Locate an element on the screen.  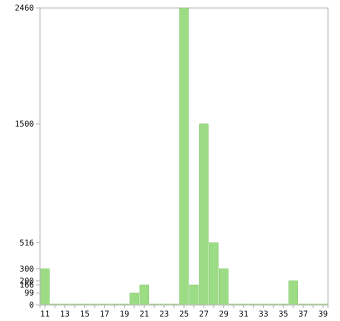
x-tick-label: 39 is located at coordinates (323, 314).